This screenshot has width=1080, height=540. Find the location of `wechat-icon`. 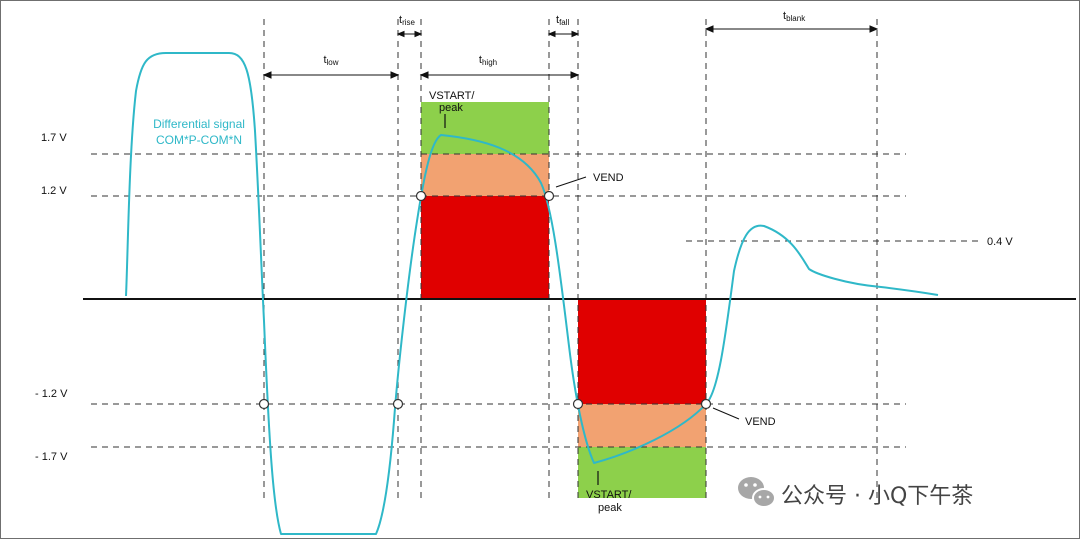

wechat-icon is located at coordinates (757, 492).